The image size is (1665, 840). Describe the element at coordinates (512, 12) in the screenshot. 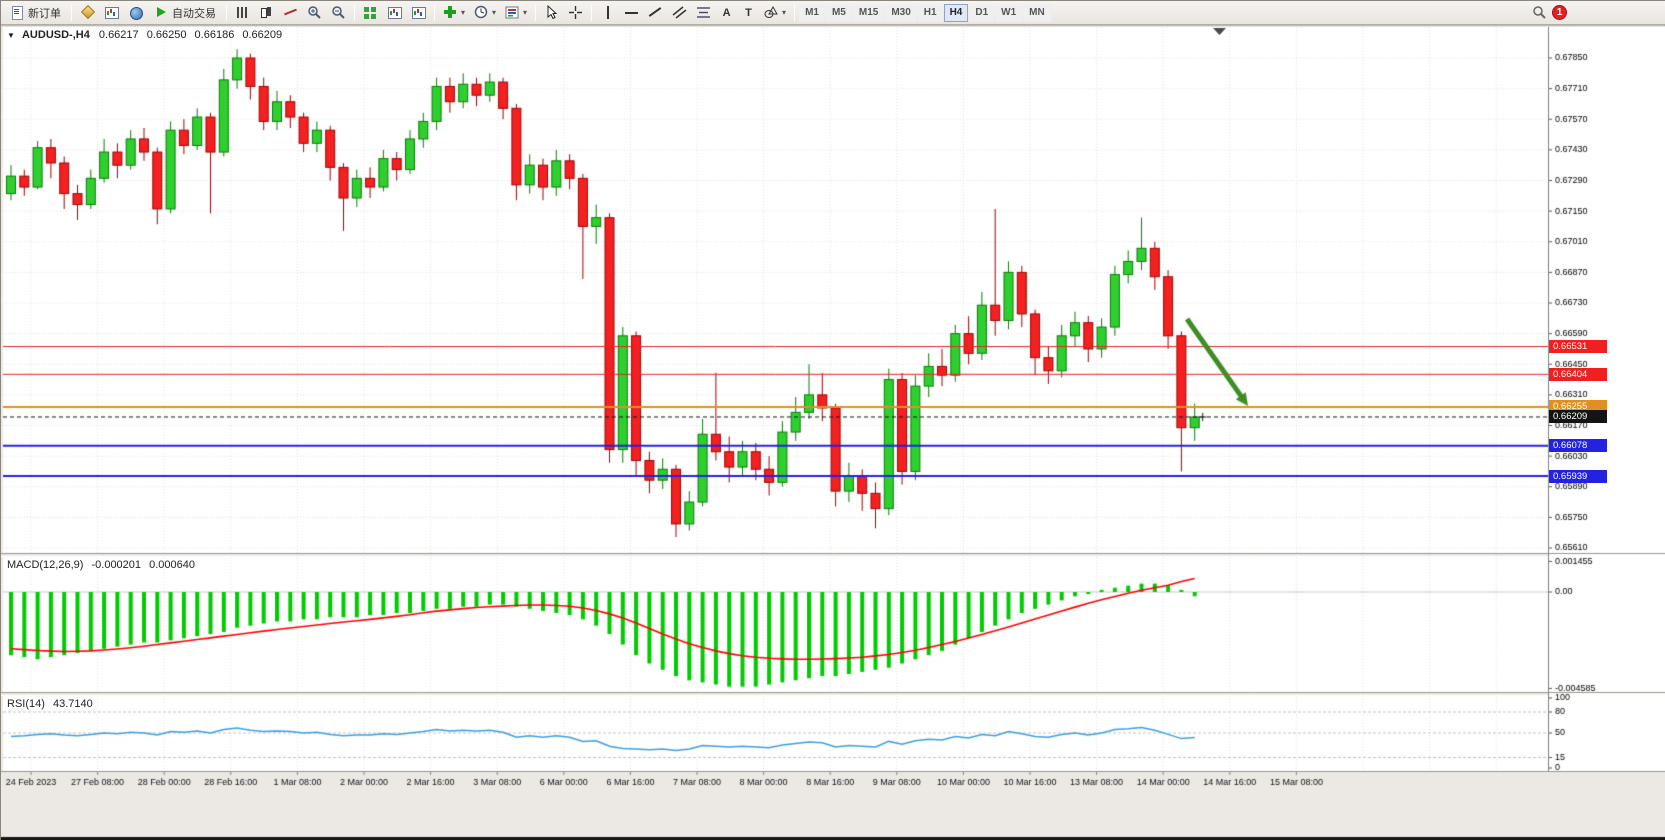

I see `template-icon` at that location.